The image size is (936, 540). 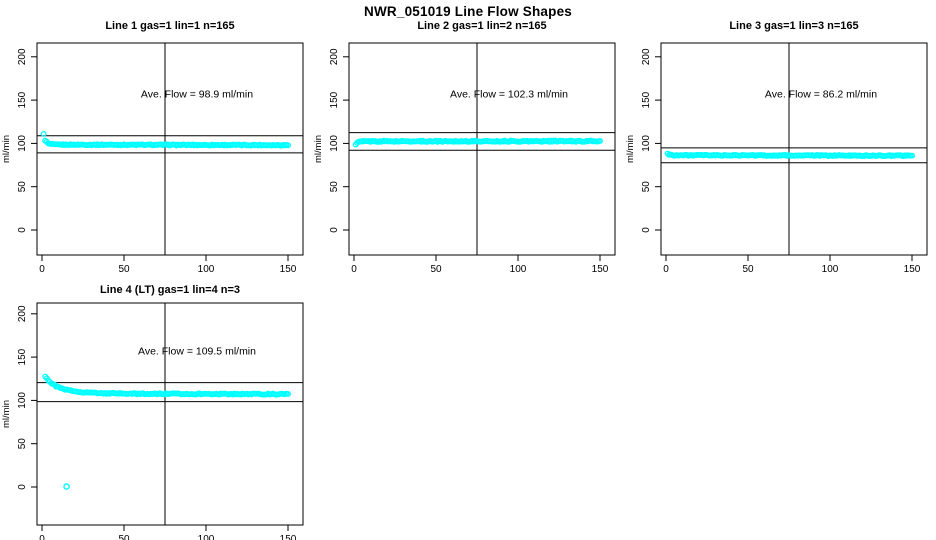 I want to click on average-flow-label: Ave. Flow = 86.2 ml/min, so click(x=821, y=95).